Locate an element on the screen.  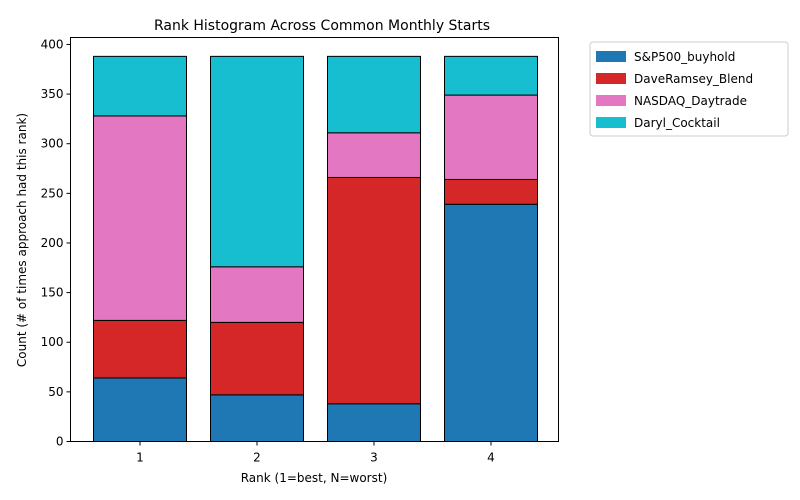
bar-segment-rank2-series2 is located at coordinates (257, 294).